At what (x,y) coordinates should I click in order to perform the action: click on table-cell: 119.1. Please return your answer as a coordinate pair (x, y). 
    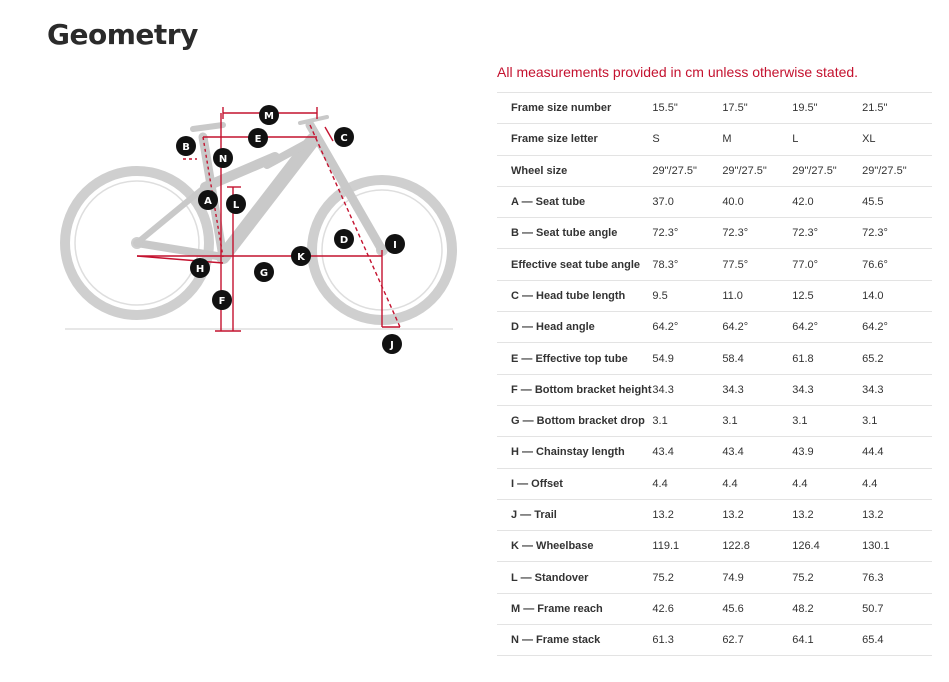
    Looking at the image, I should click on (687, 546).